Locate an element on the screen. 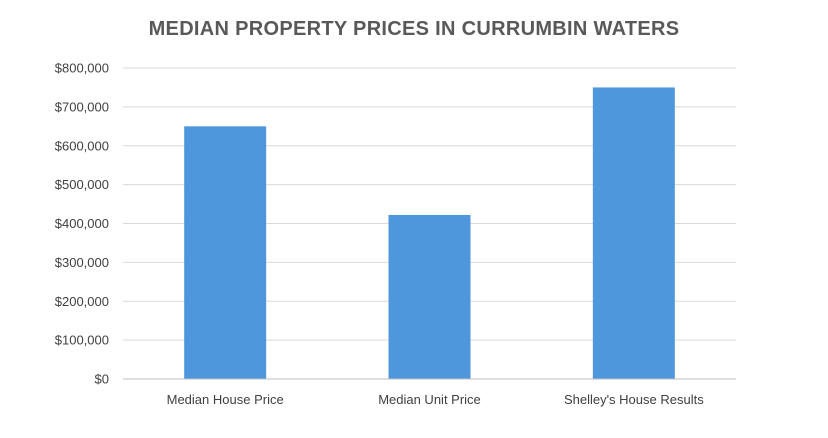 This screenshot has width=828, height=438. x-category-label: Shelley's House Results is located at coordinates (634, 399).